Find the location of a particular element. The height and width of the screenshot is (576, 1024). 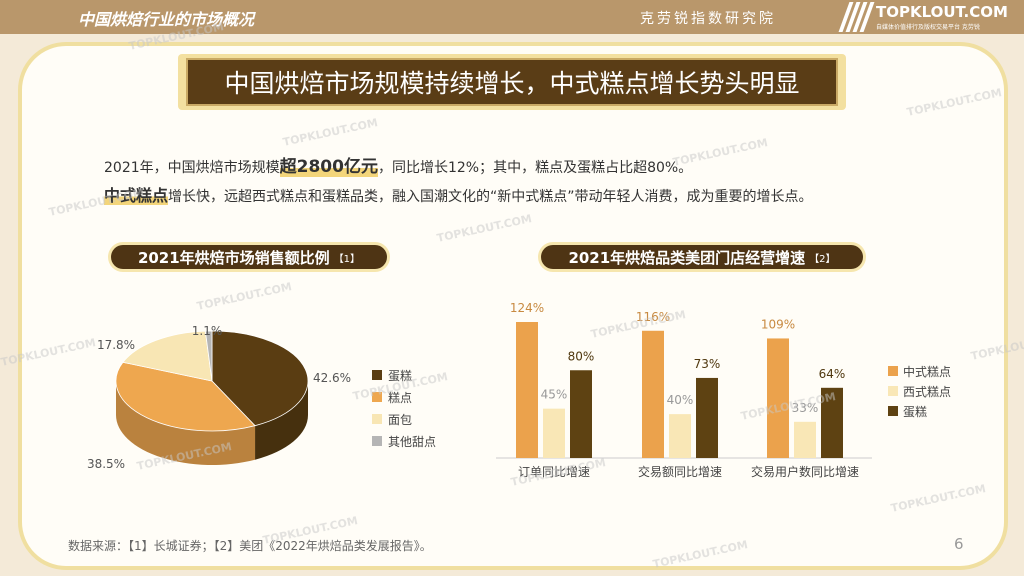

category-label: 交易用户数同比增速 is located at coordinates (805, 471).